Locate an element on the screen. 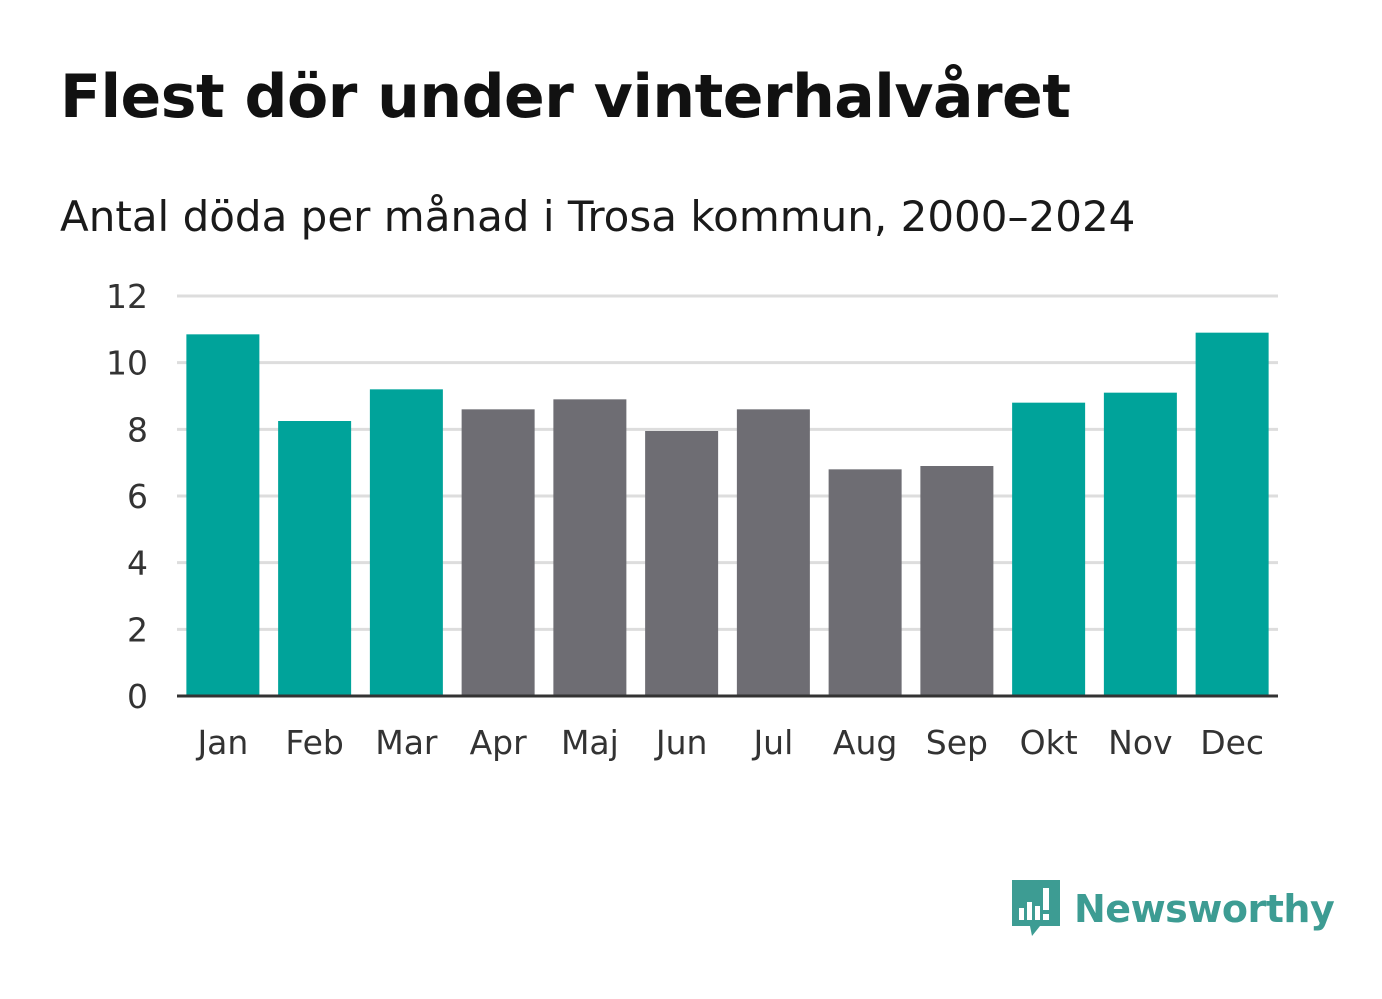 Image resolution: width=1382 pixels, height=999 pixels. x-tick-label: Okt is located at coordinates (1049, 742).